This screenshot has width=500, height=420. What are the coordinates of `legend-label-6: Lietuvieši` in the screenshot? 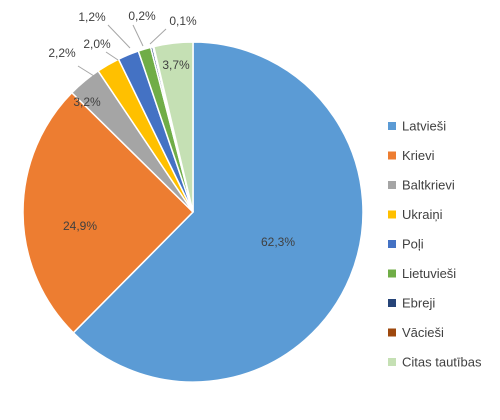 It's located at (429, 273).